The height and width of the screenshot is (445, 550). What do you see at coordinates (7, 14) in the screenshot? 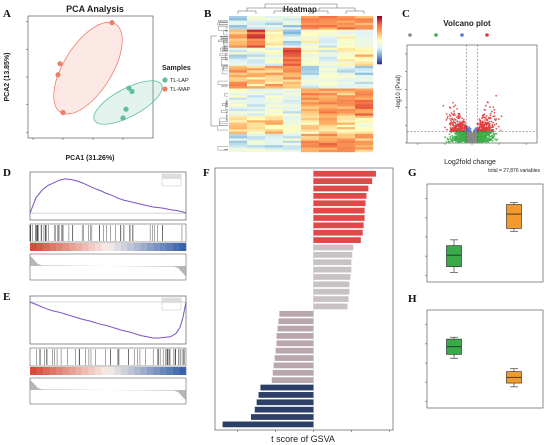
I see `panel-label-a: A` at bounding box center [7, 14].